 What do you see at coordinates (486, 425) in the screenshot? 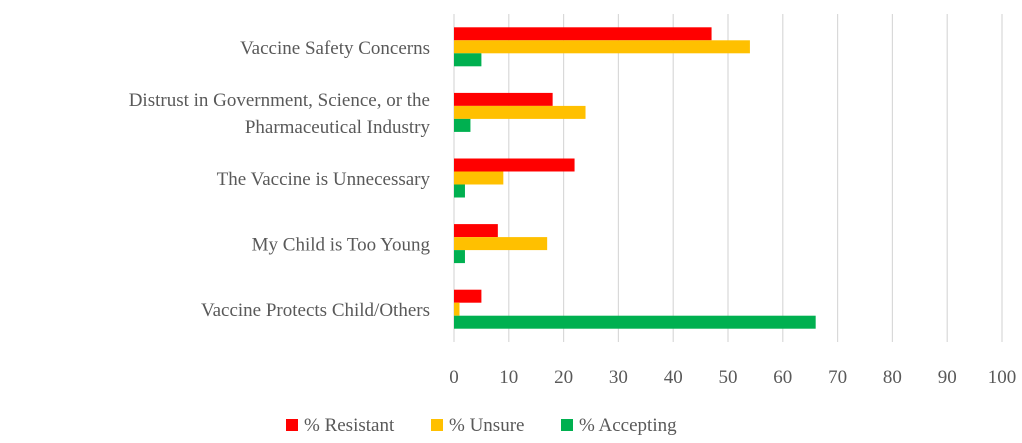
I see `legend-label-unsure: % Unsure` at bounding box center [486, 425].